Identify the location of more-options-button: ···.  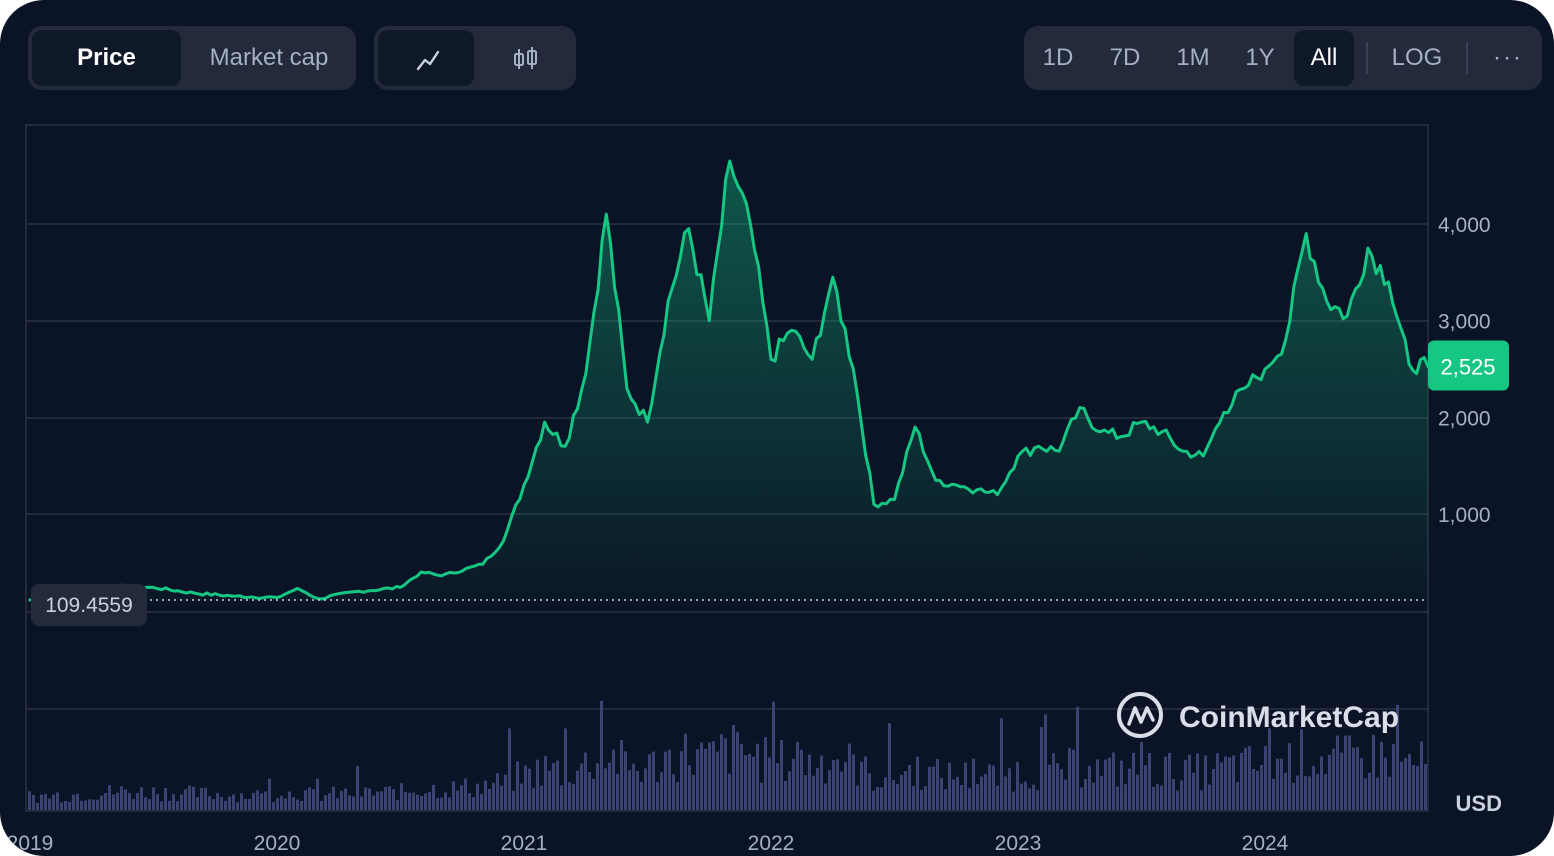
(1508, 57).